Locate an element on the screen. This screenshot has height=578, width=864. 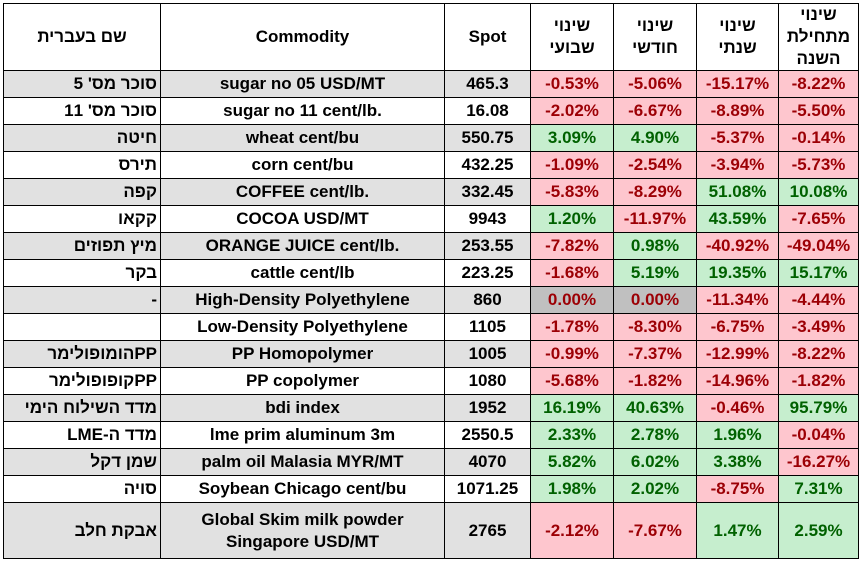
spot-cell: 2765 is located at coordinates (487, 530).